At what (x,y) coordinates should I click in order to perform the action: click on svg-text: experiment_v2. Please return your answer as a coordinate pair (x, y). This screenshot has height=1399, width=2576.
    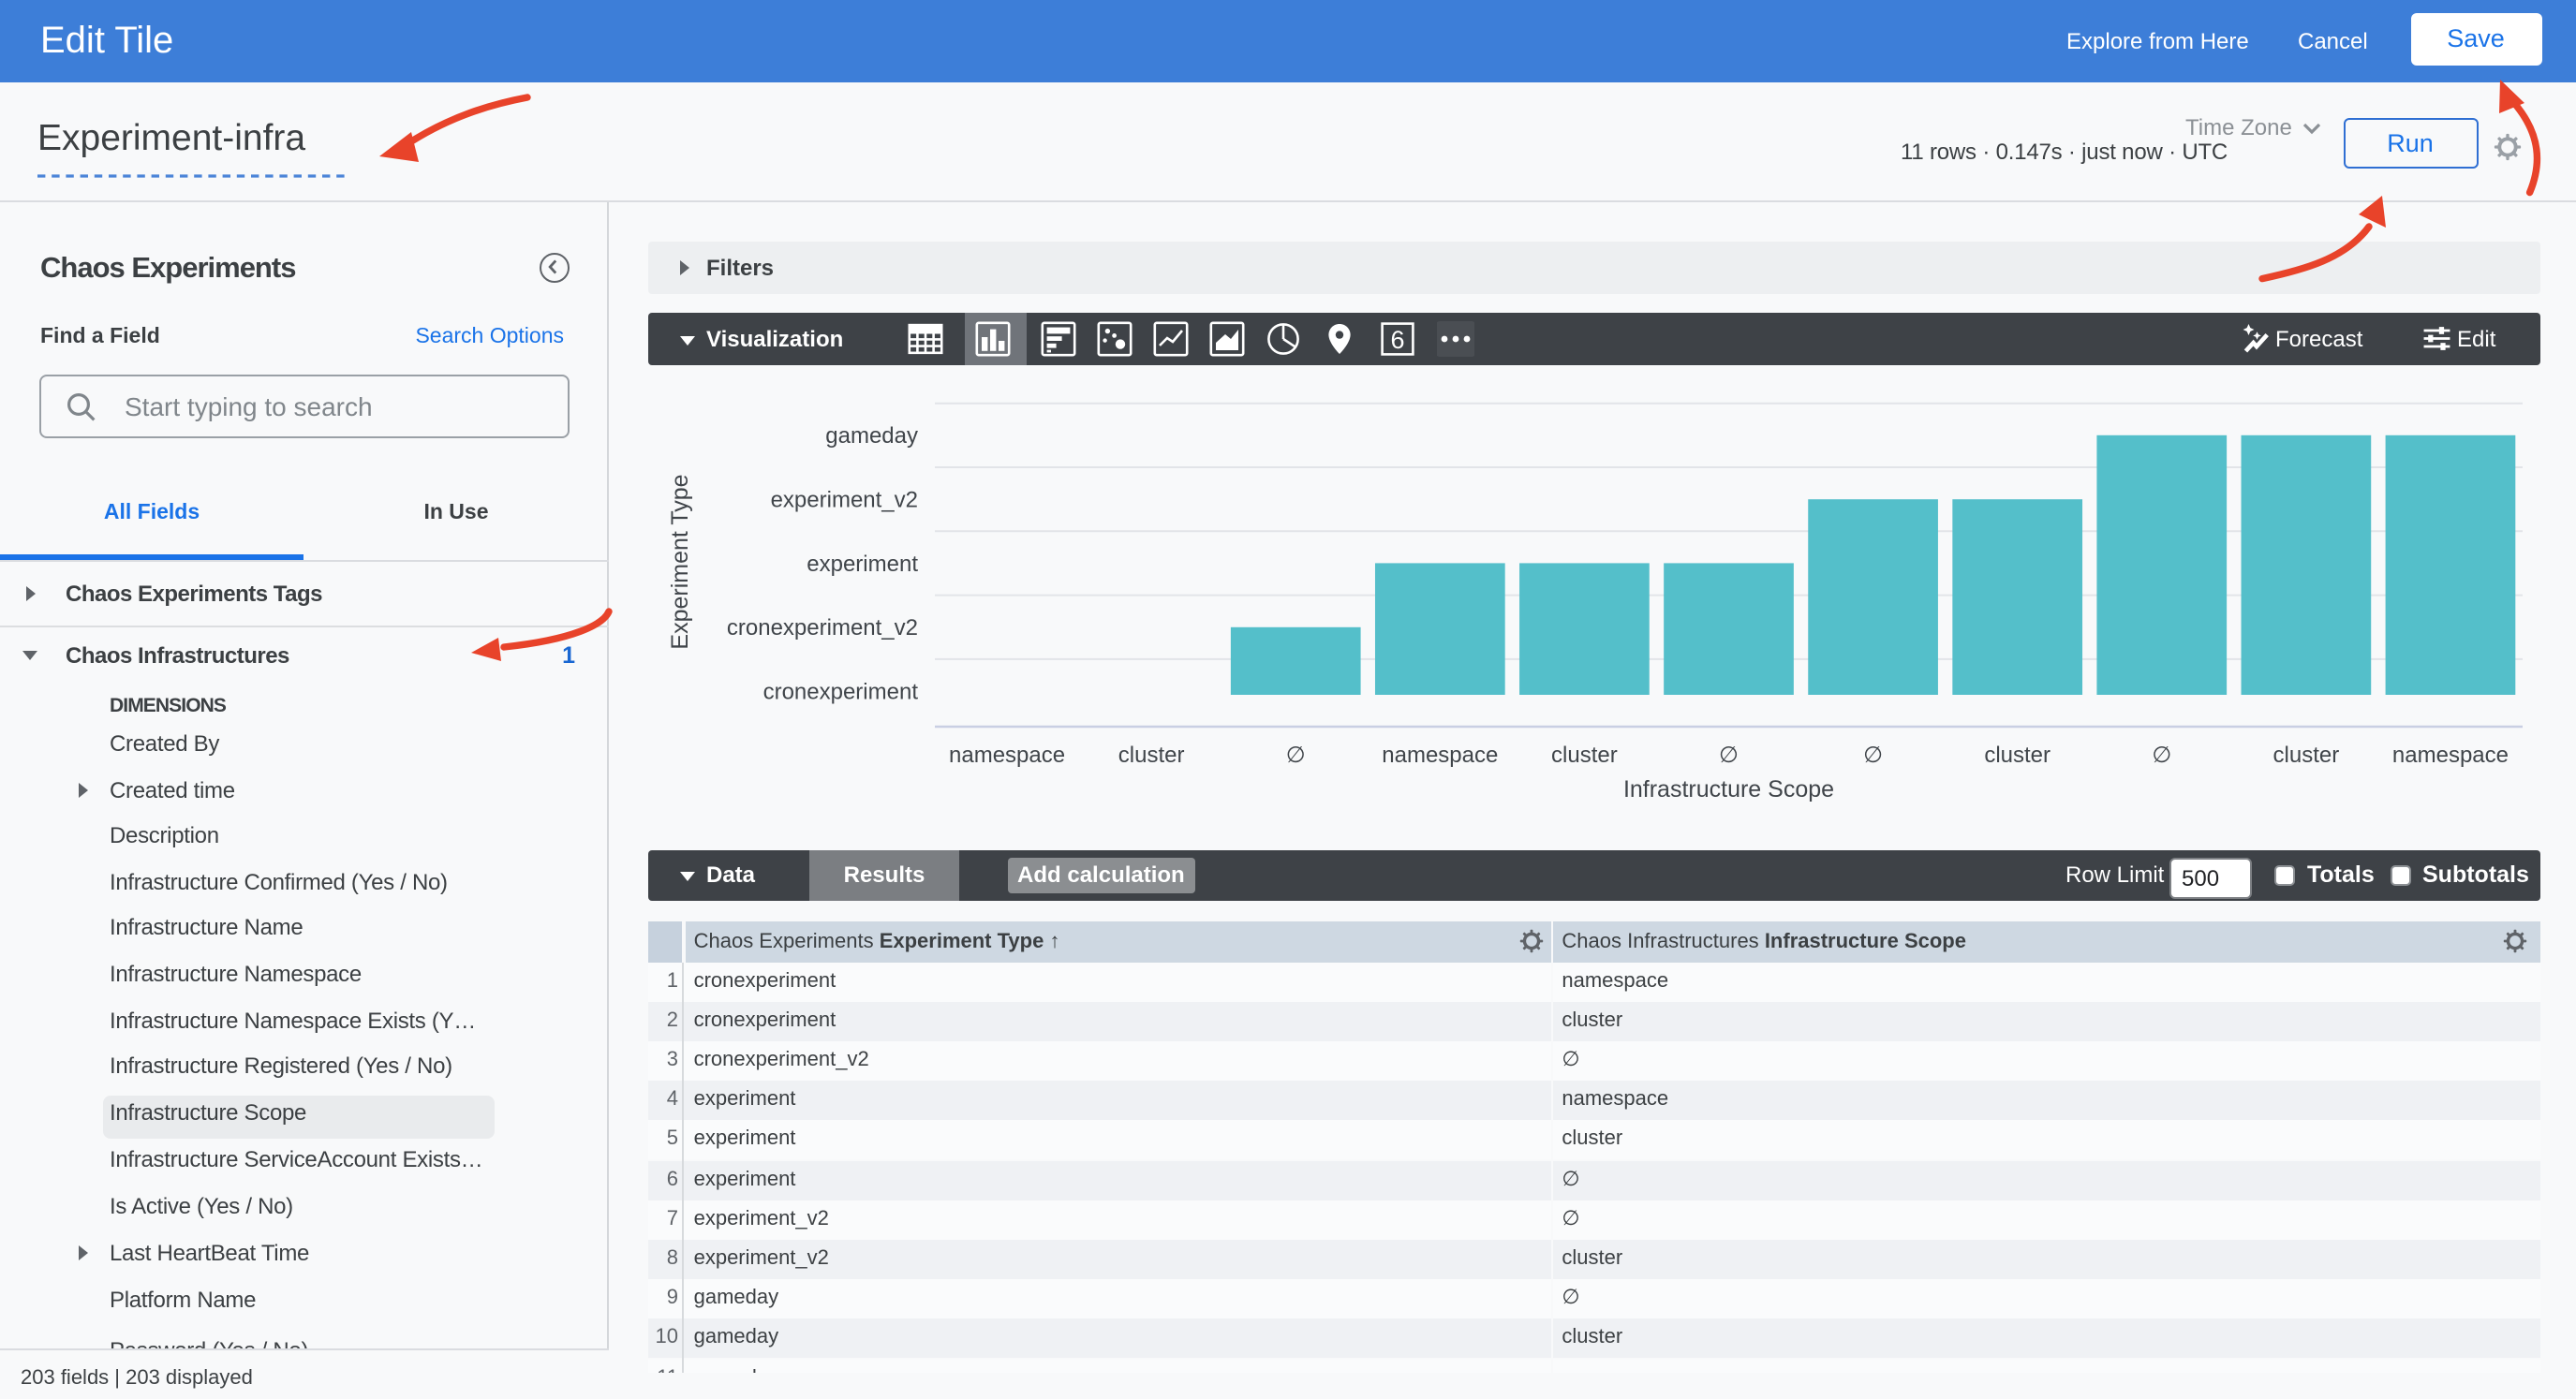
    Looking at the image, I should click on (843, 501).